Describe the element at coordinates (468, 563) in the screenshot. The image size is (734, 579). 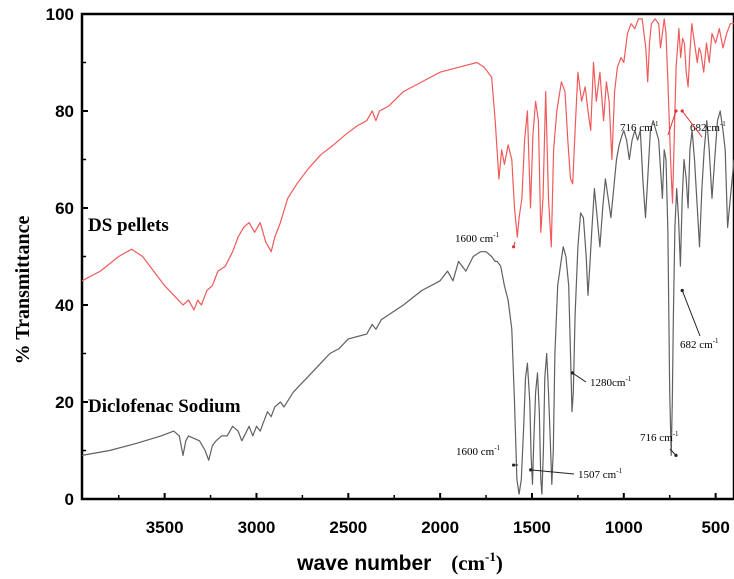
I see `x-axis-title-unit: (cm` at that location.